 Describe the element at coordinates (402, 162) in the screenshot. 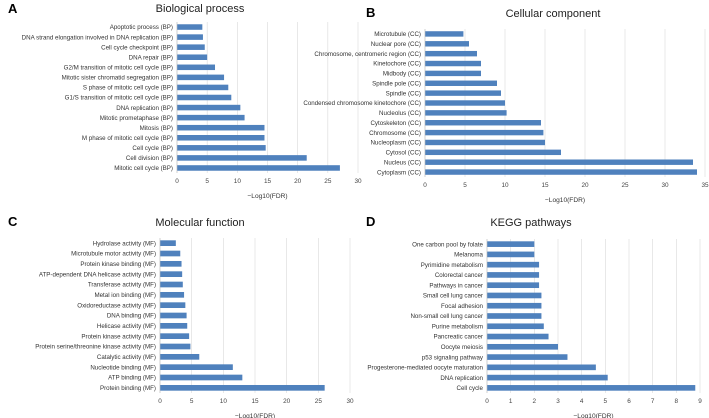

I see `category-label: Nucleus (CC)` at that location.